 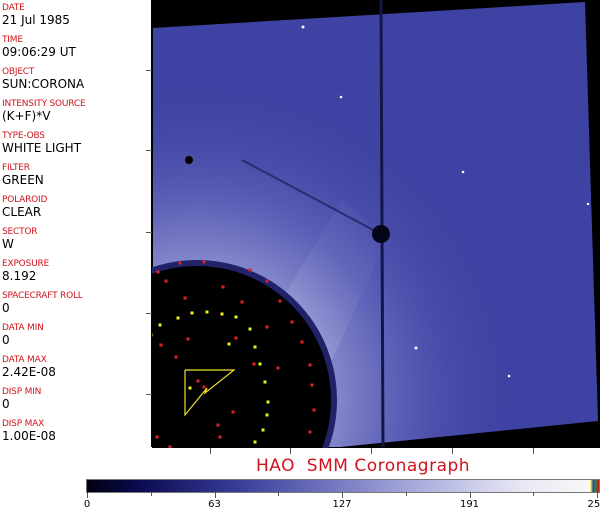 I want to click on field-intensity-source: INTENSITY SOURCE (K+F)*V, so click(x=44, y=111).